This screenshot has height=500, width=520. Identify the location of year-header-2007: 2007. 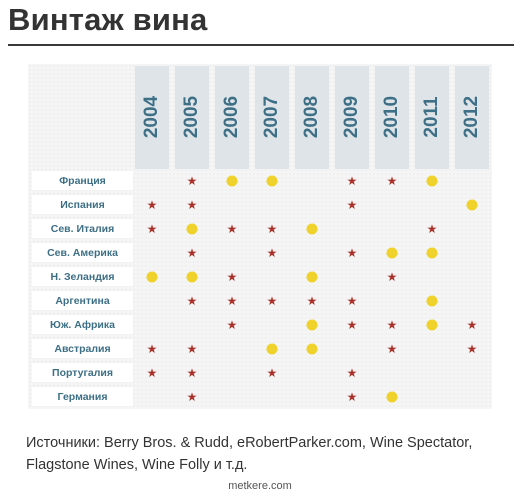
(272, 117).